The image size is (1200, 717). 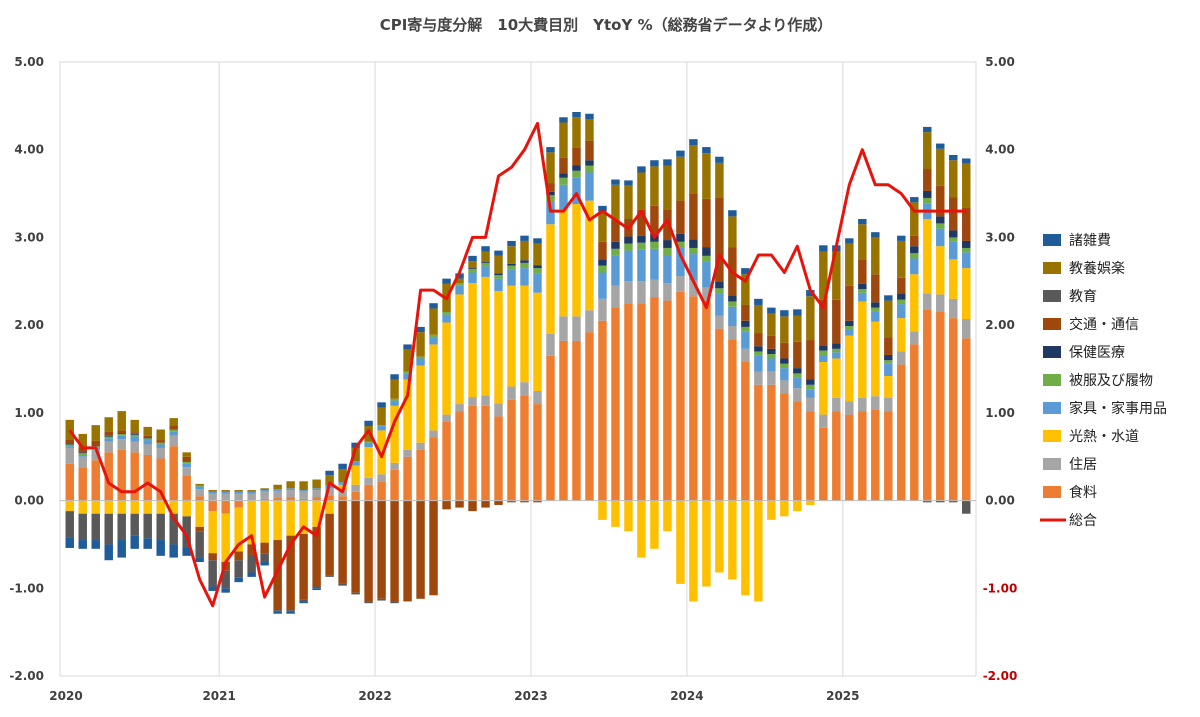 I want to click on bar-segment-s4-m32, so click(x=485, y=264).